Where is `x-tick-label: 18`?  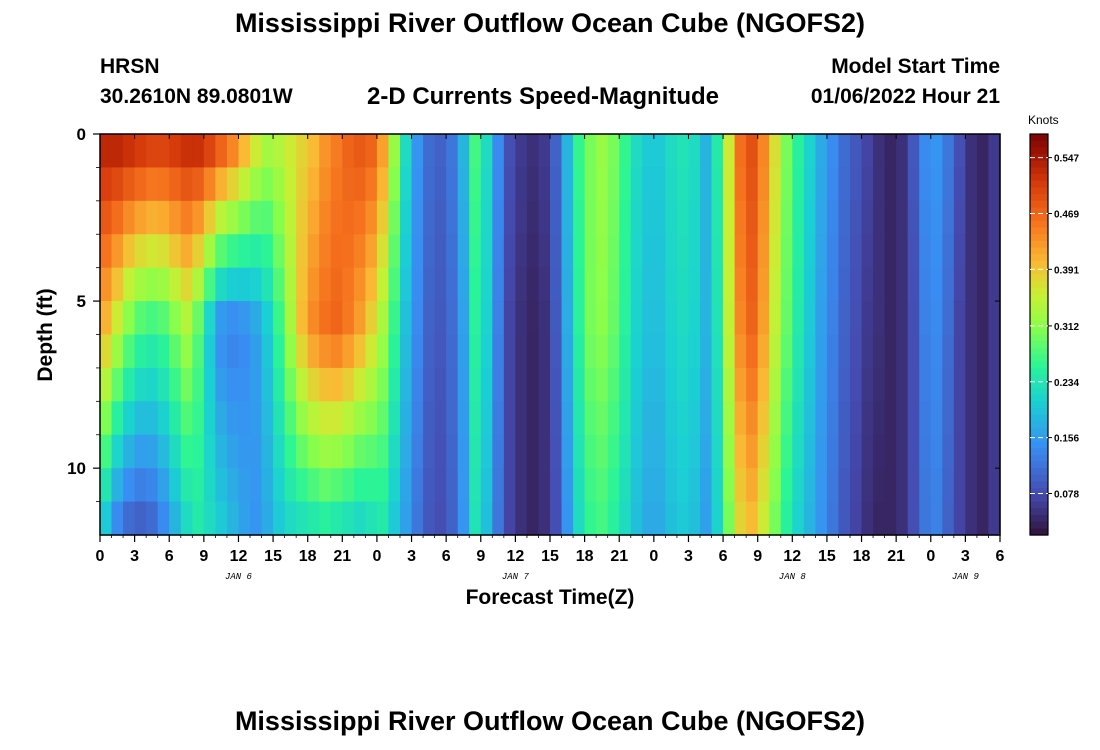
x-tick-label: 18 is located at coordinates (862, 556).